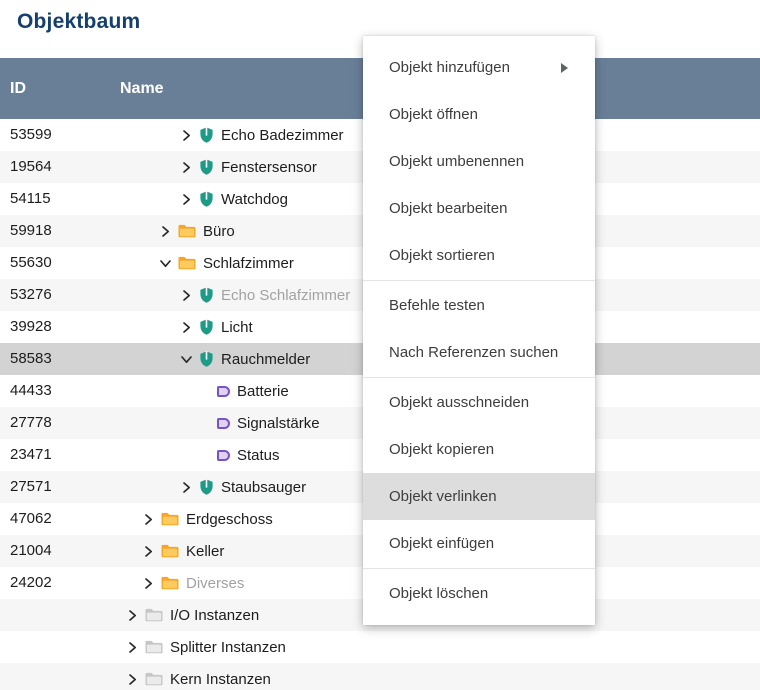  Describe the element at coordinates (479, 496) in the screenshot. I see `menu-item-objekt-verlinken: Objekt verlinken` at that location.